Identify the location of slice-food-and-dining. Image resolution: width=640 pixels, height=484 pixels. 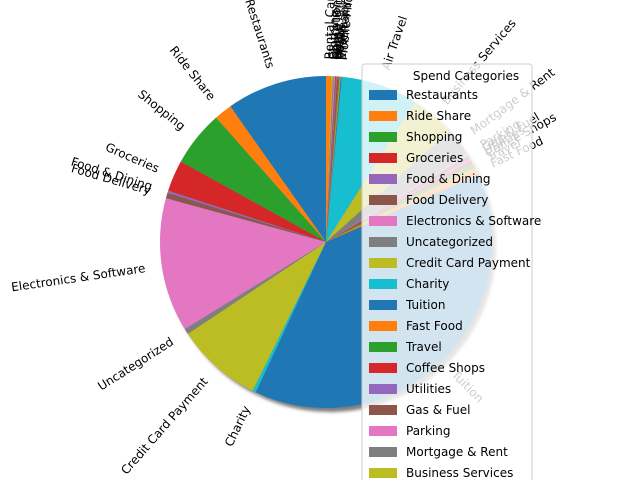
(246, 216).